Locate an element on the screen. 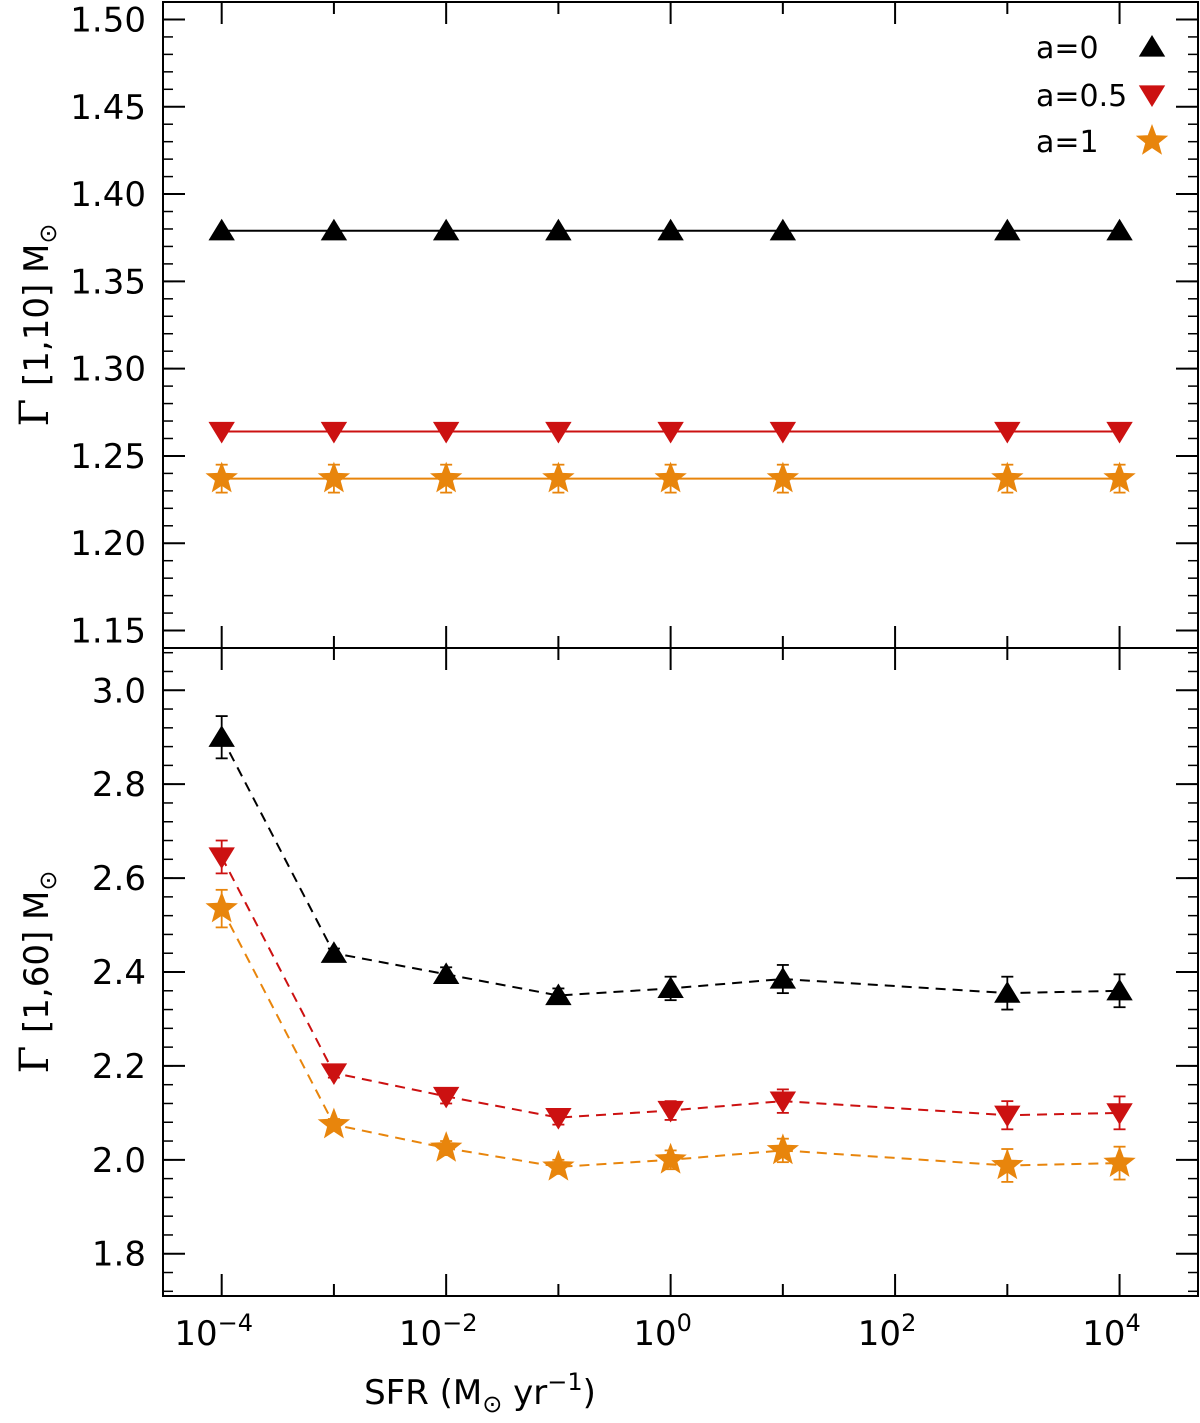 The image size is (1200, 1423). x-tick-label: 10⁴ is located at coordinates (1111, 1331).